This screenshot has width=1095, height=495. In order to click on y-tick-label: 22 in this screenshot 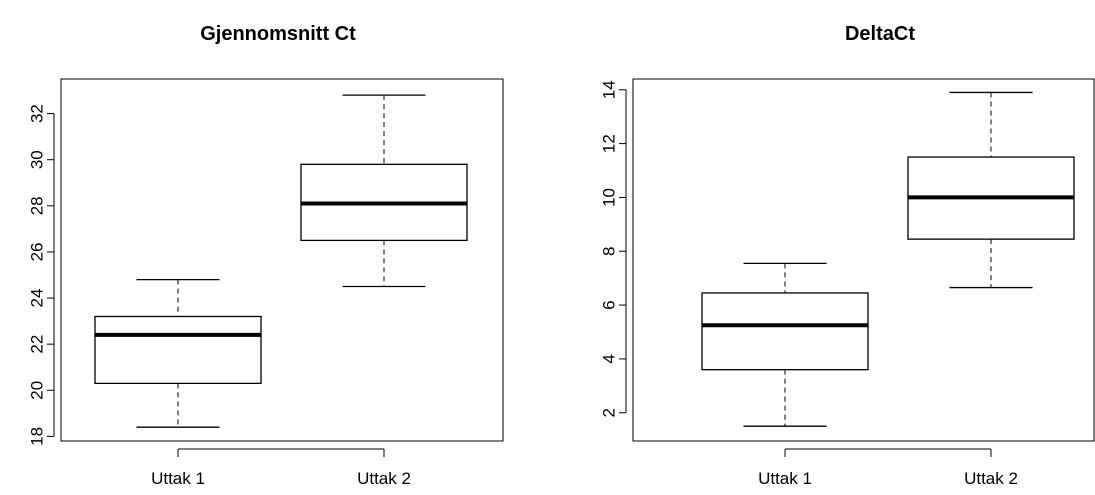, I will do `click(36, 344)`.